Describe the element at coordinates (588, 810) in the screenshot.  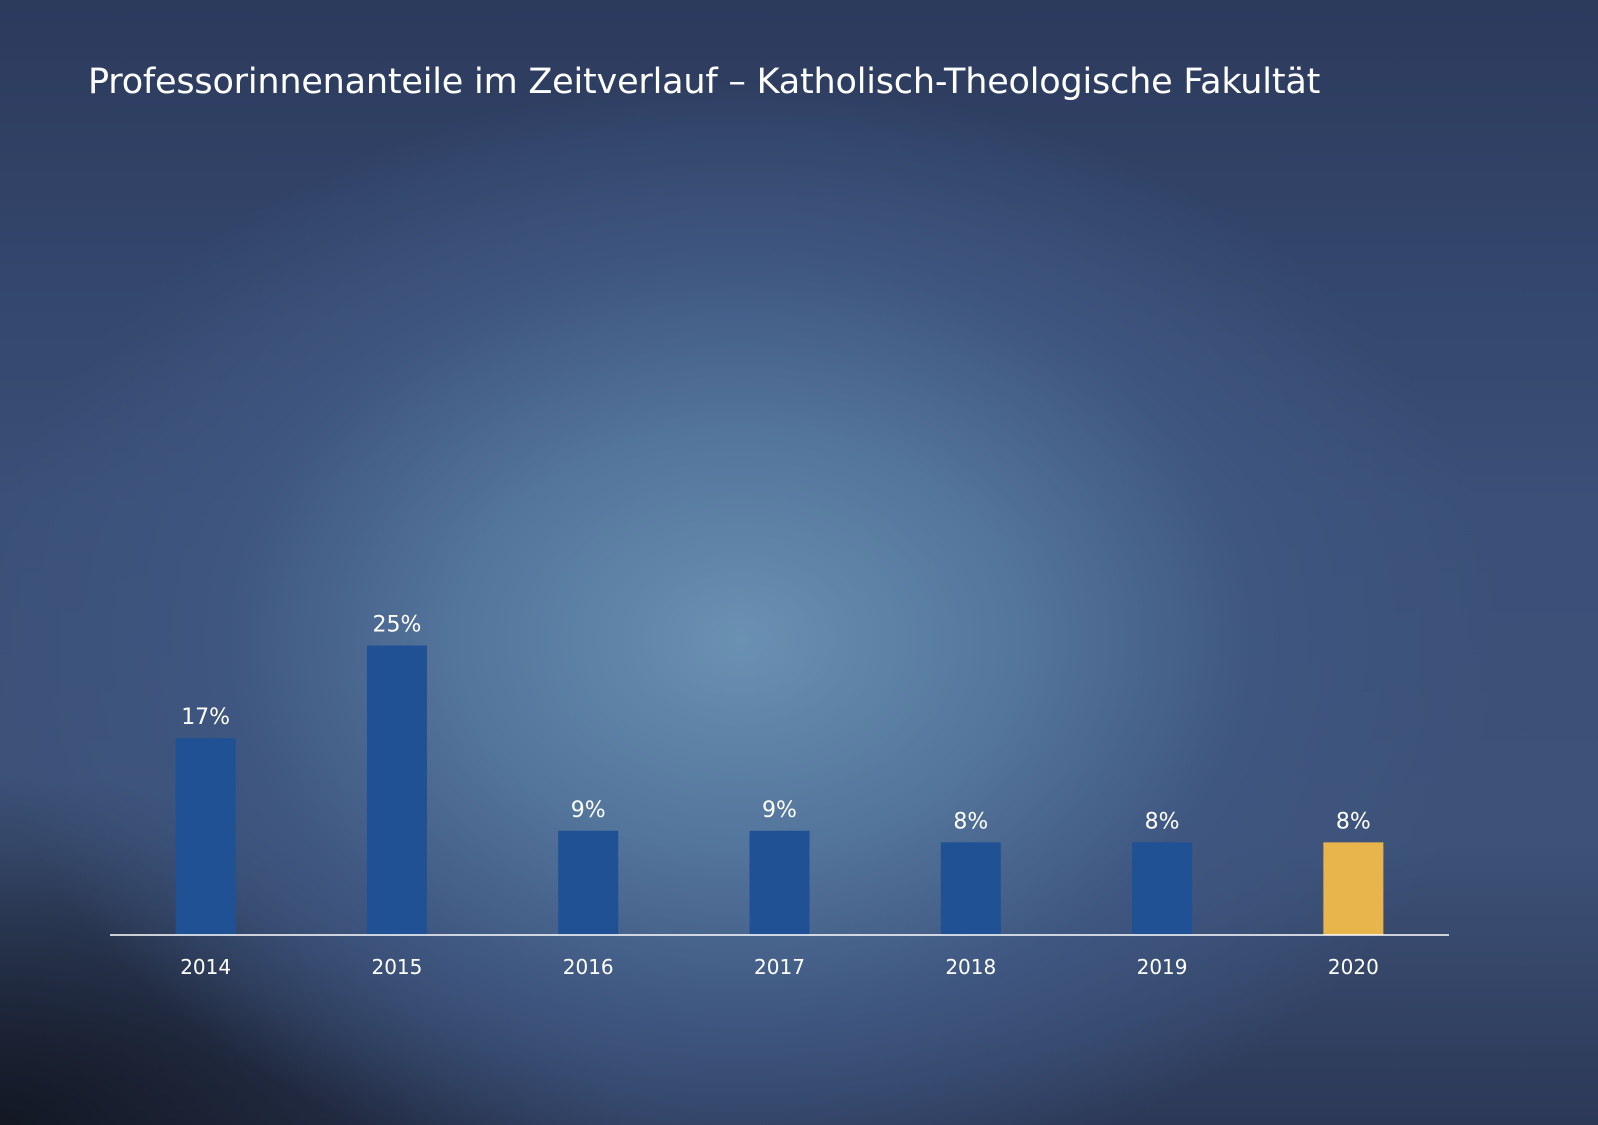
I see `value-label-2016: 9%` at that location.